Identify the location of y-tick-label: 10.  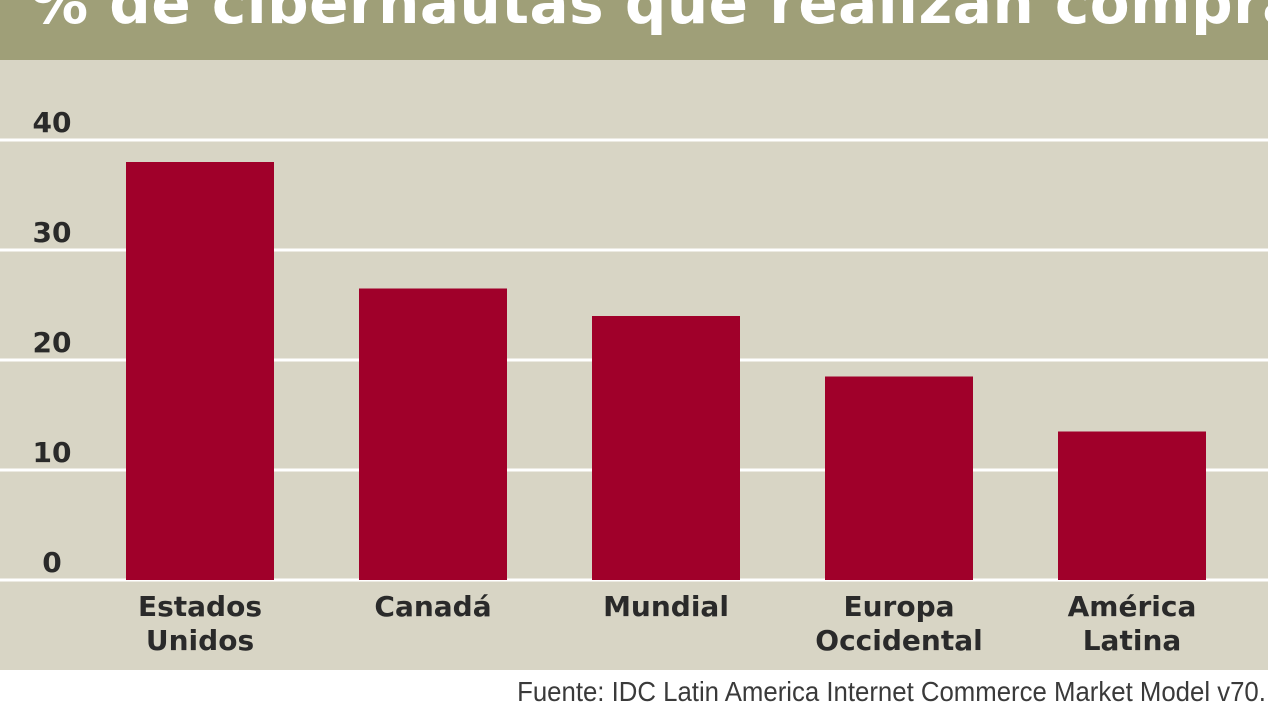
(52, 452).